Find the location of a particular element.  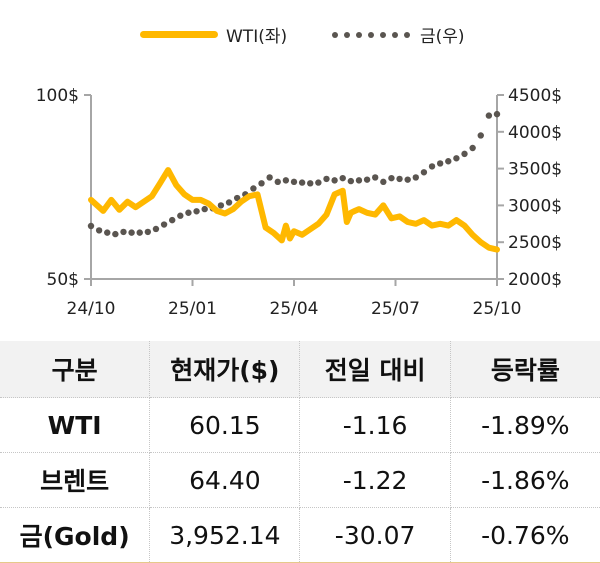

row-price: 3,952.14 is located at coordinates (225, 535).